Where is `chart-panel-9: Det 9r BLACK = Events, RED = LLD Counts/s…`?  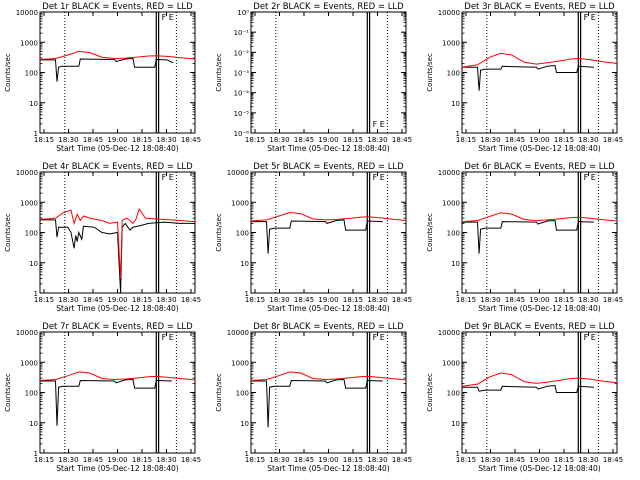
chart-panel-9: Det 9r BLACK = Events, RED = LLD Counts/s… is located at coordinates (524, 397).